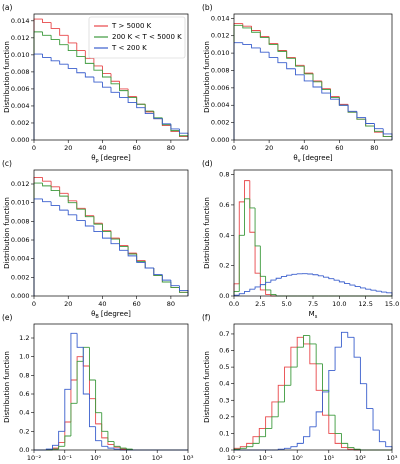 The width and height of the screenshot is (400, 464). What do you see at coordinates (207, 163) in the screenshot?
I see `panel-label: (d)` at bounding box center [207, 163].